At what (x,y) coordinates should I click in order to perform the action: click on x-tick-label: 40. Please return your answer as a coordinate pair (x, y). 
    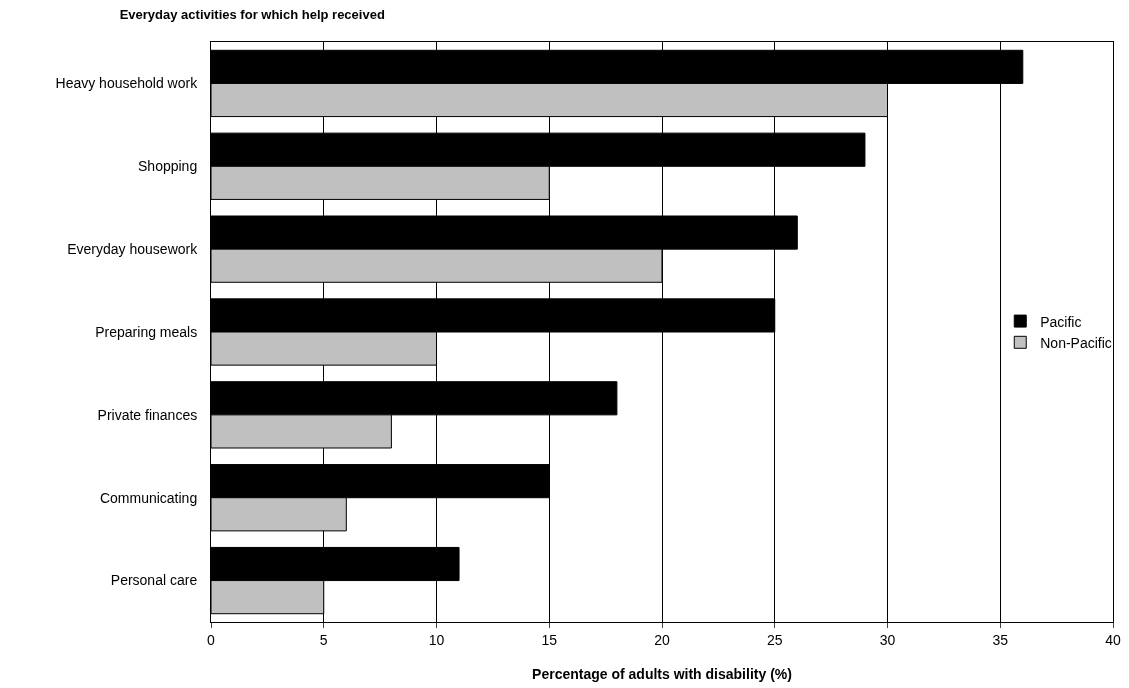
    Looking at the image, I should click on (1113, 639).